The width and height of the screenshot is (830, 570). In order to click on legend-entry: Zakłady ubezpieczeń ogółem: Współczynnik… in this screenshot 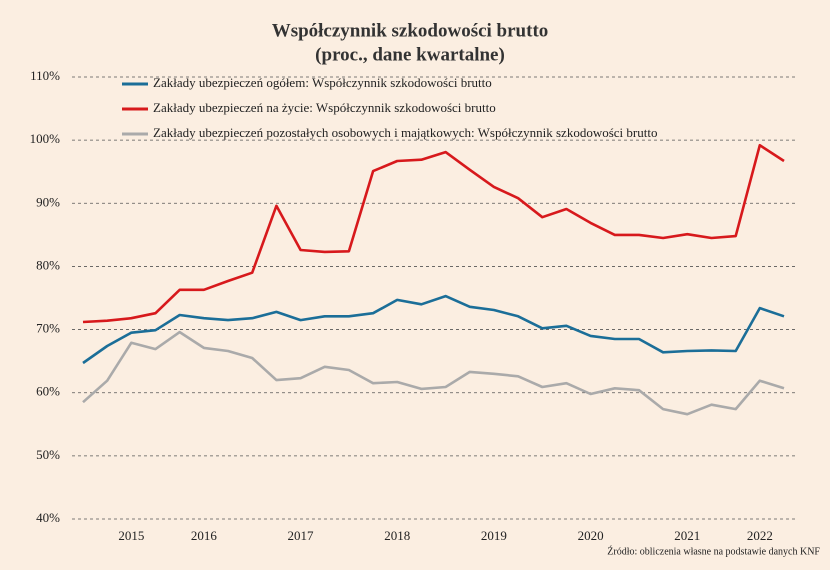, I will do `click(322, 82)`.